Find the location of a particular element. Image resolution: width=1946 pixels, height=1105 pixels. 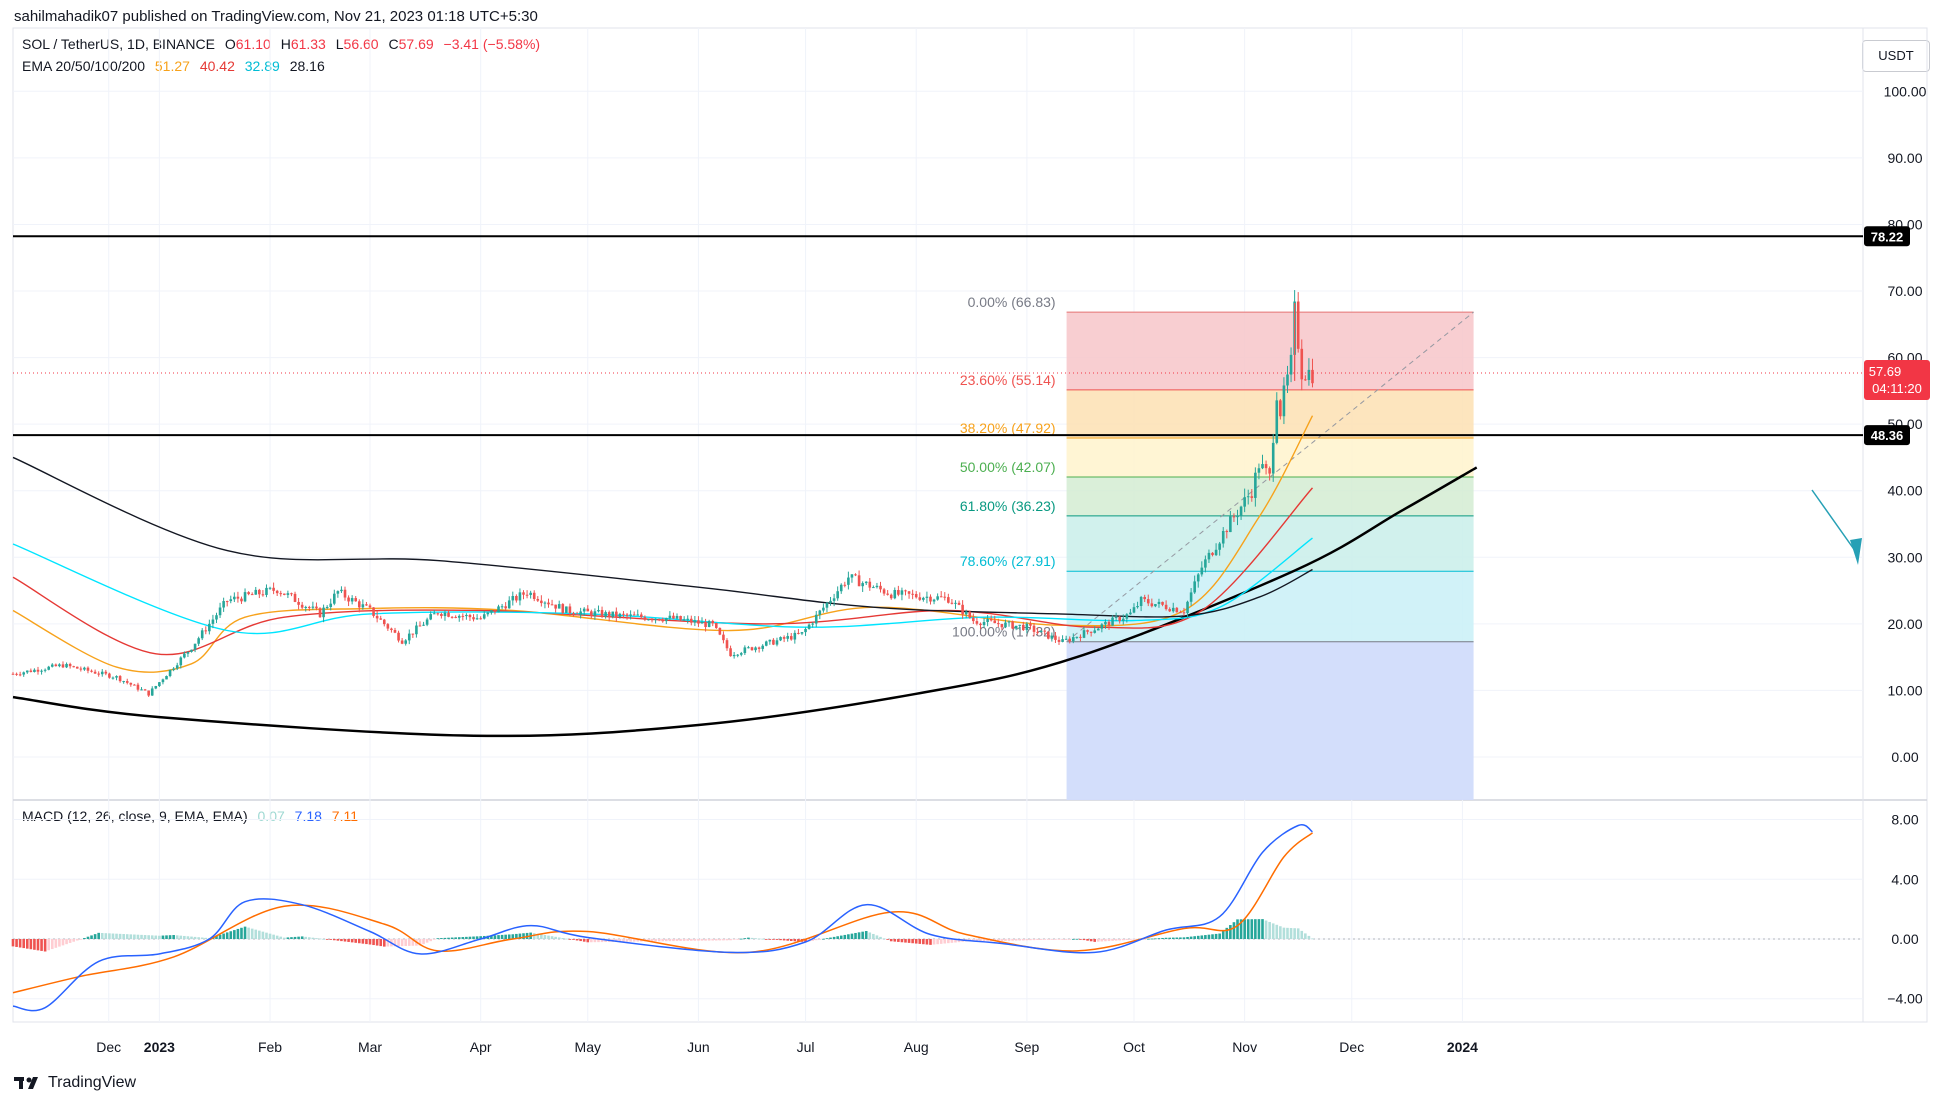

x-tick-label: Apr is located at coordinates (481, 1047).